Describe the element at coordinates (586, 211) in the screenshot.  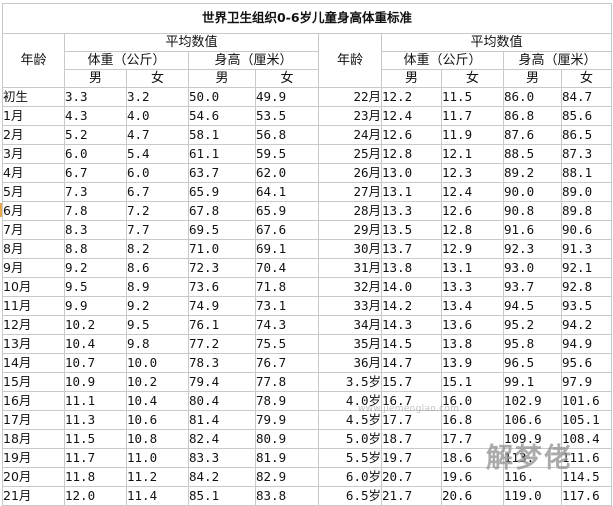
I see `cell: 89.8` at that location.